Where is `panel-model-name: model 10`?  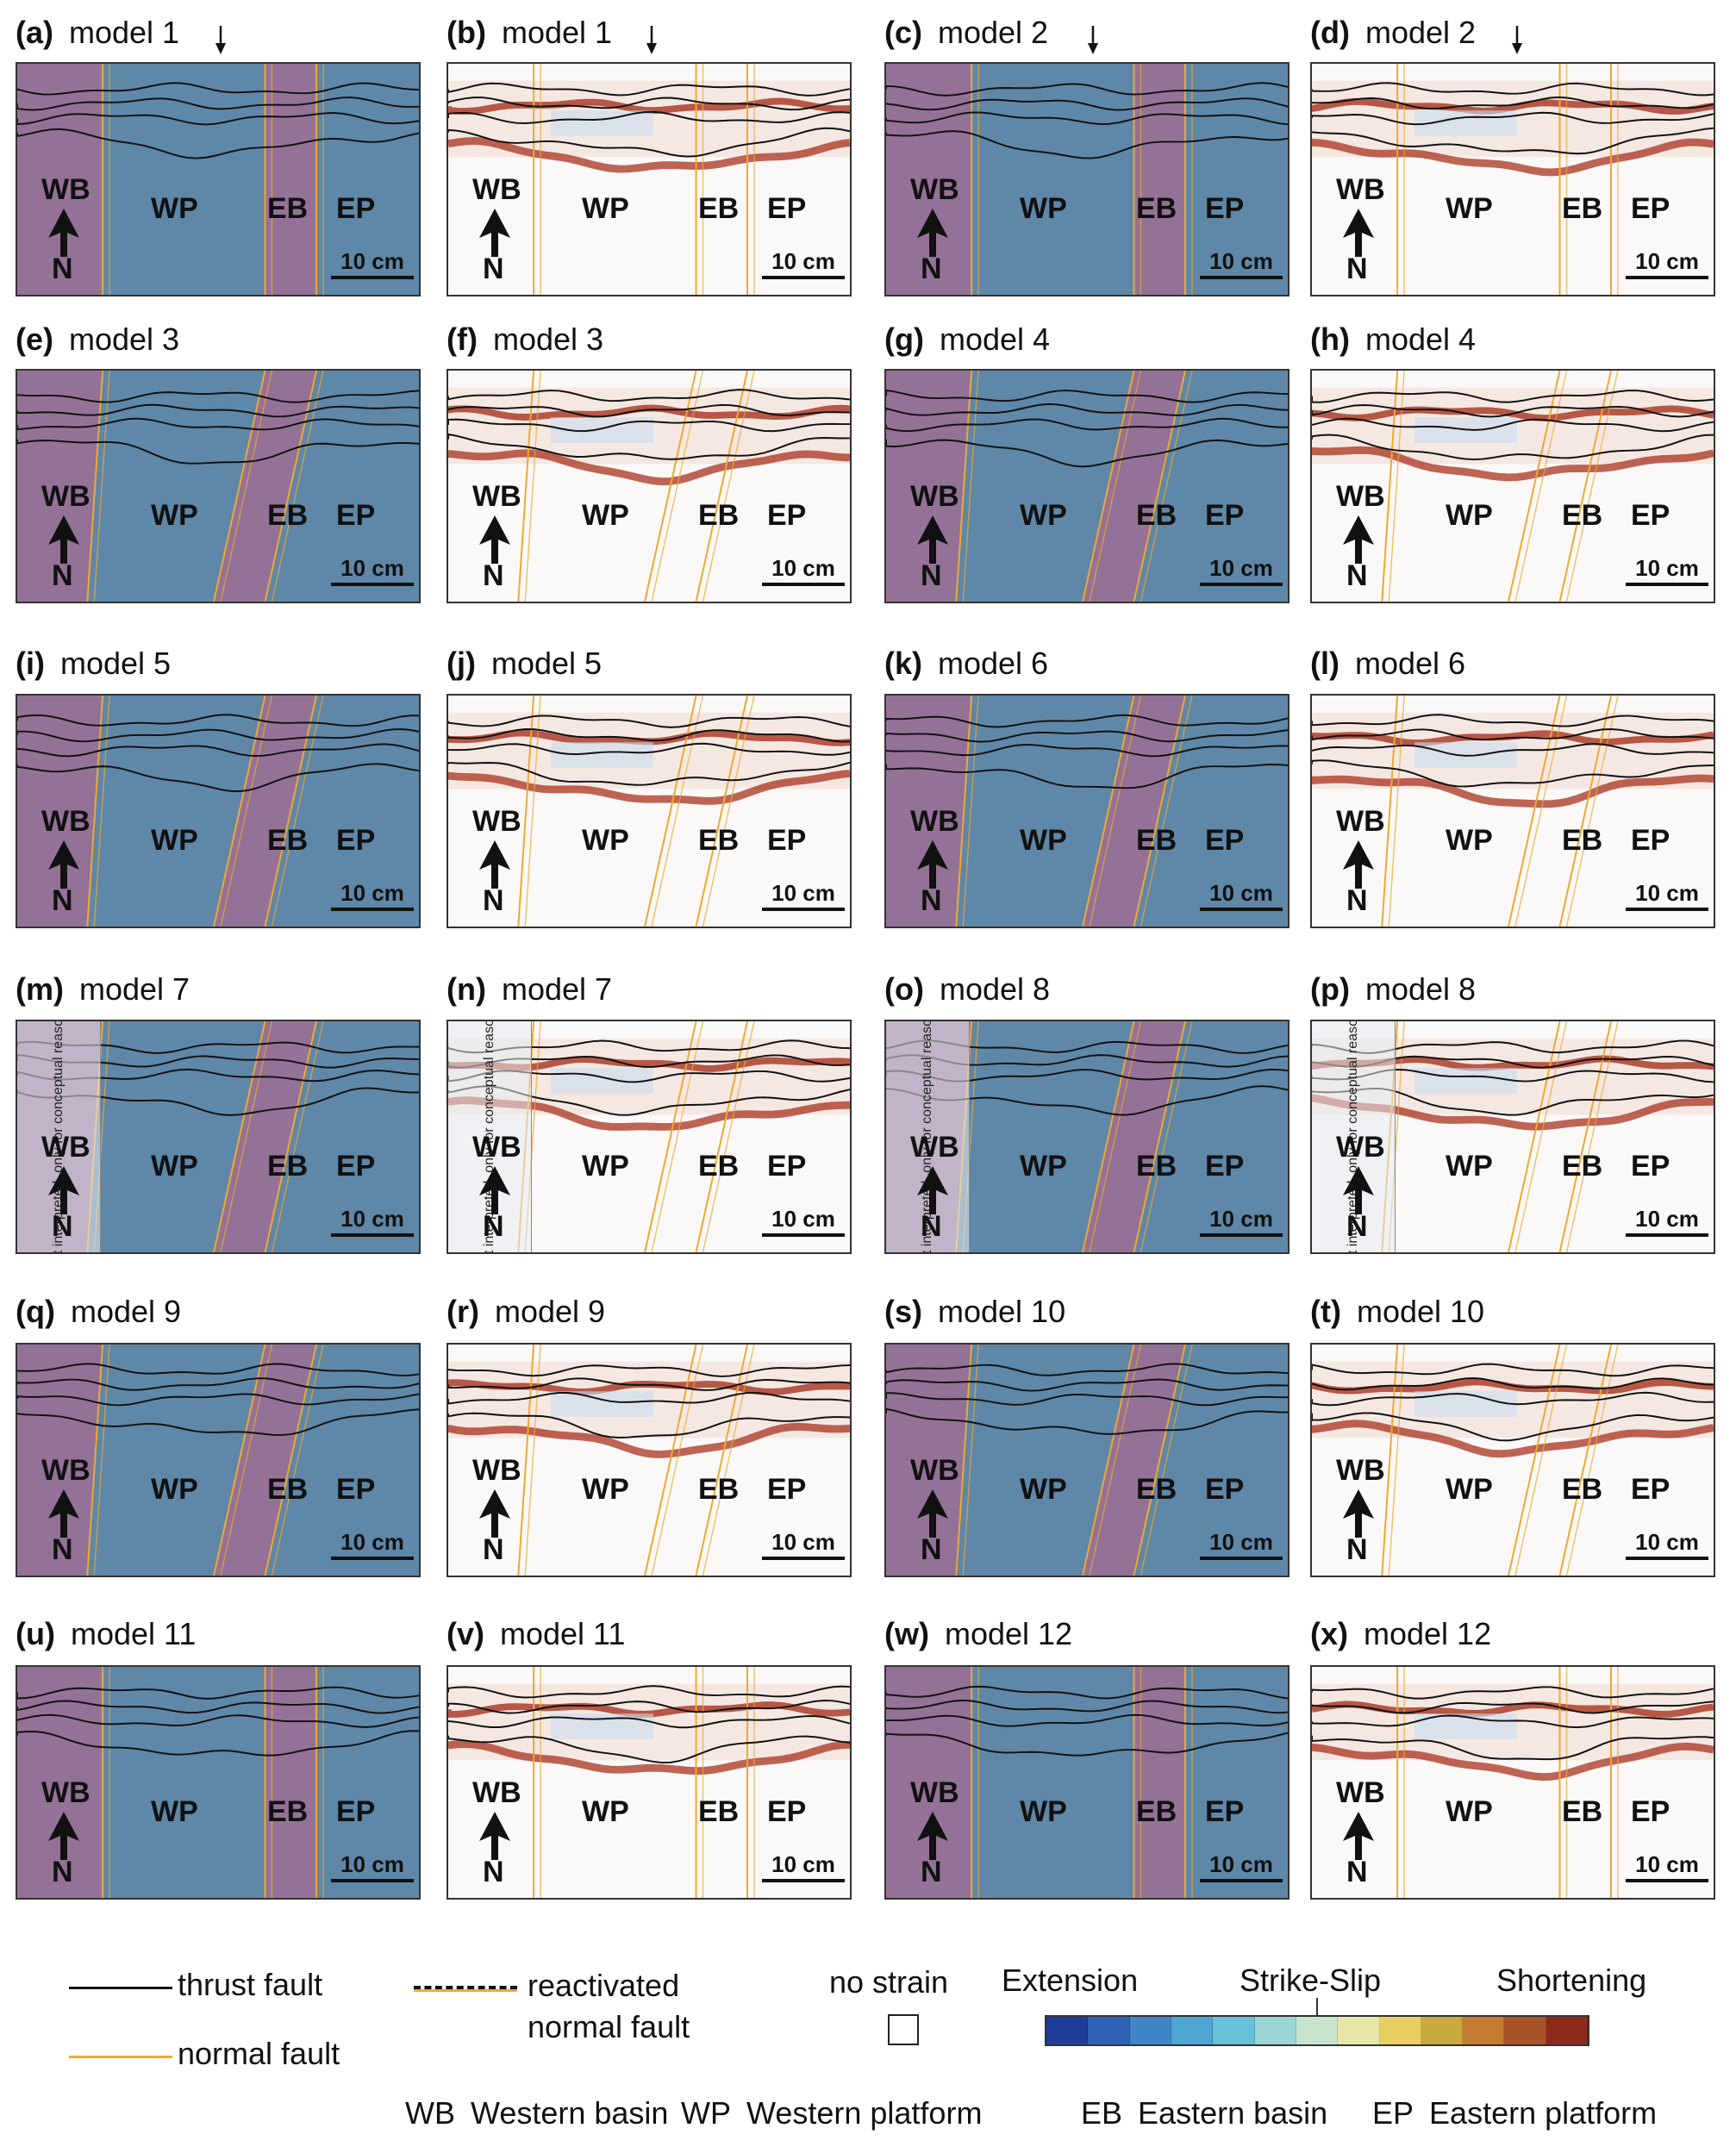 panel-model-name: model 10 is located at coordinates (1420, 1311).